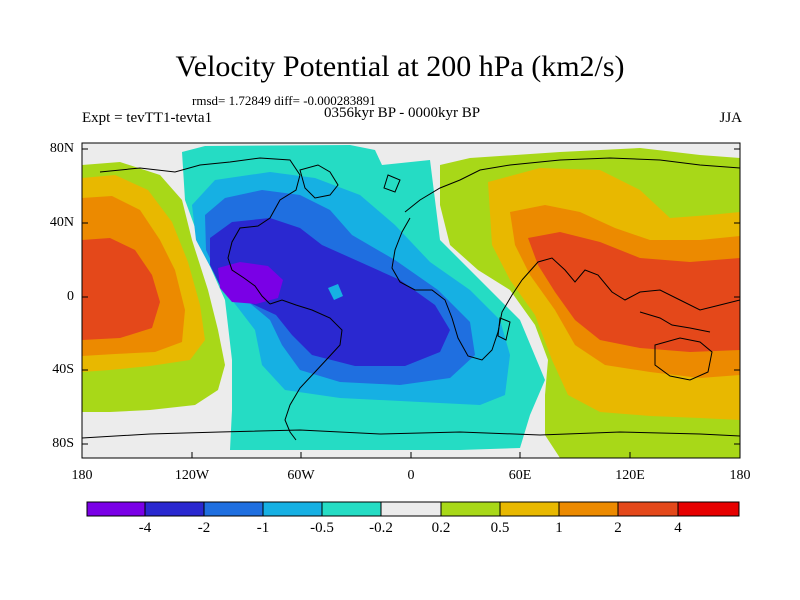  Describe the element at coordinates (121, 289) in the screenshot. I see `contour-pos-2-west` at that location.